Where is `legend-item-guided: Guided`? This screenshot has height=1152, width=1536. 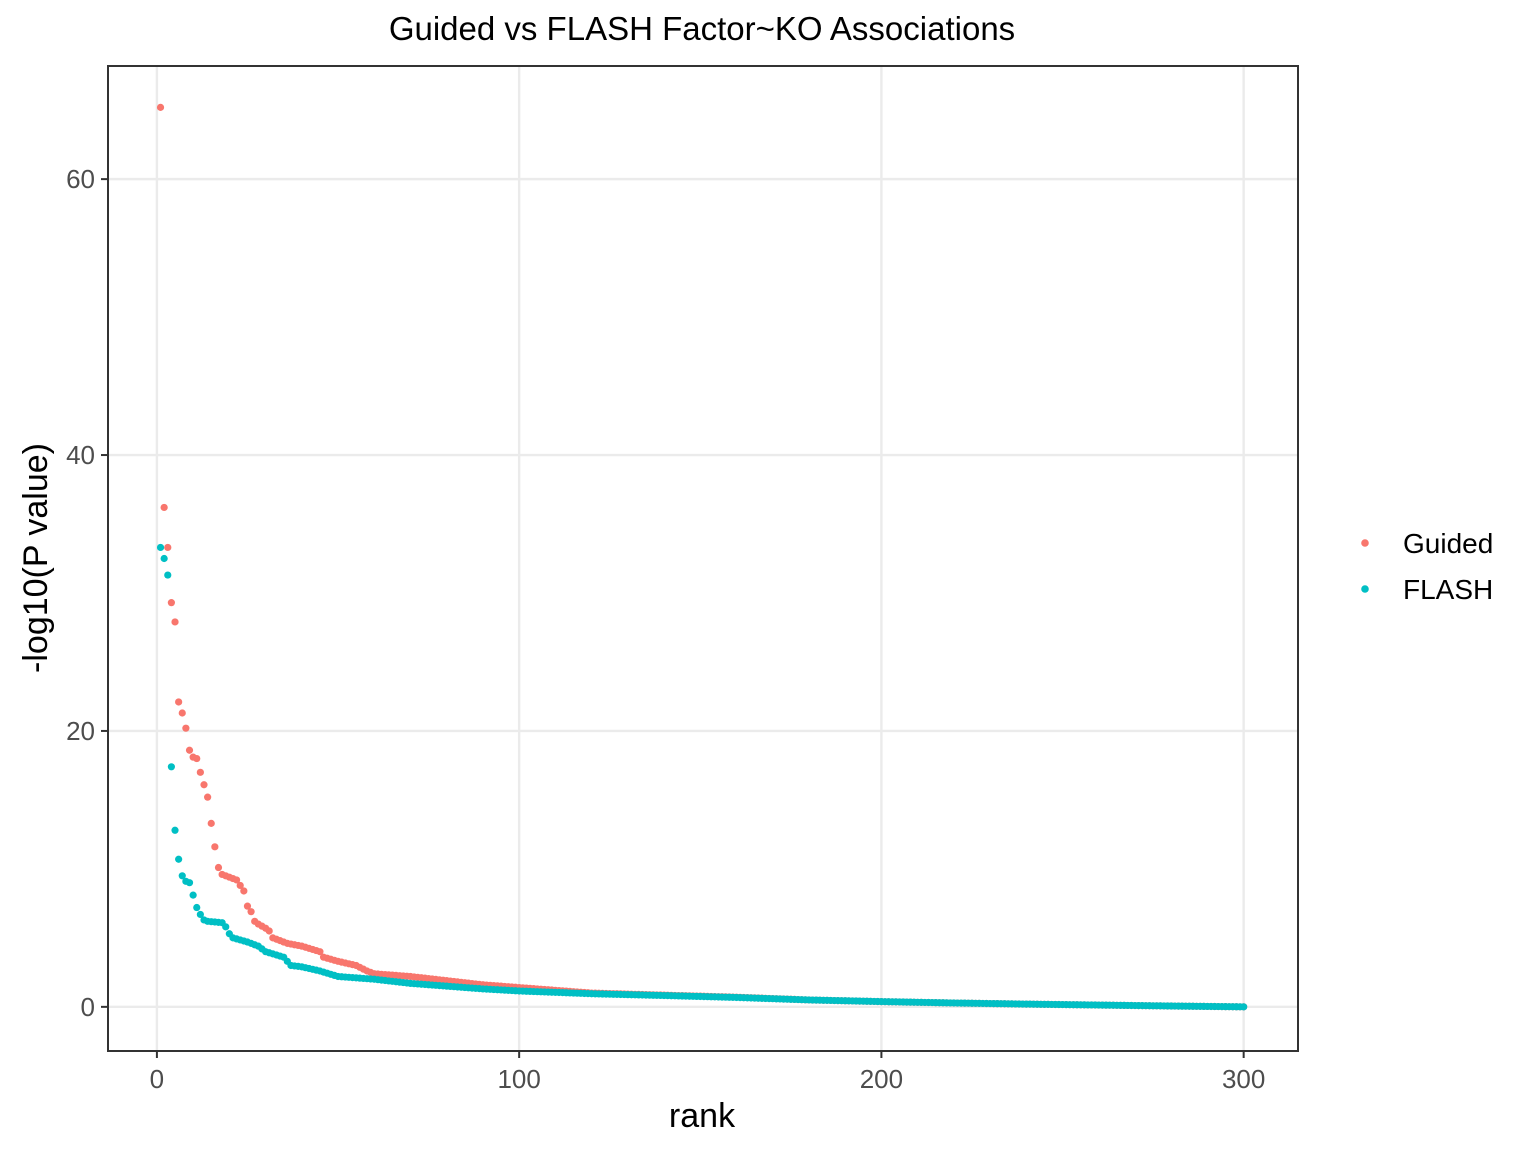 legend-item-guided: Guided is located at coordinates (1427, 543).